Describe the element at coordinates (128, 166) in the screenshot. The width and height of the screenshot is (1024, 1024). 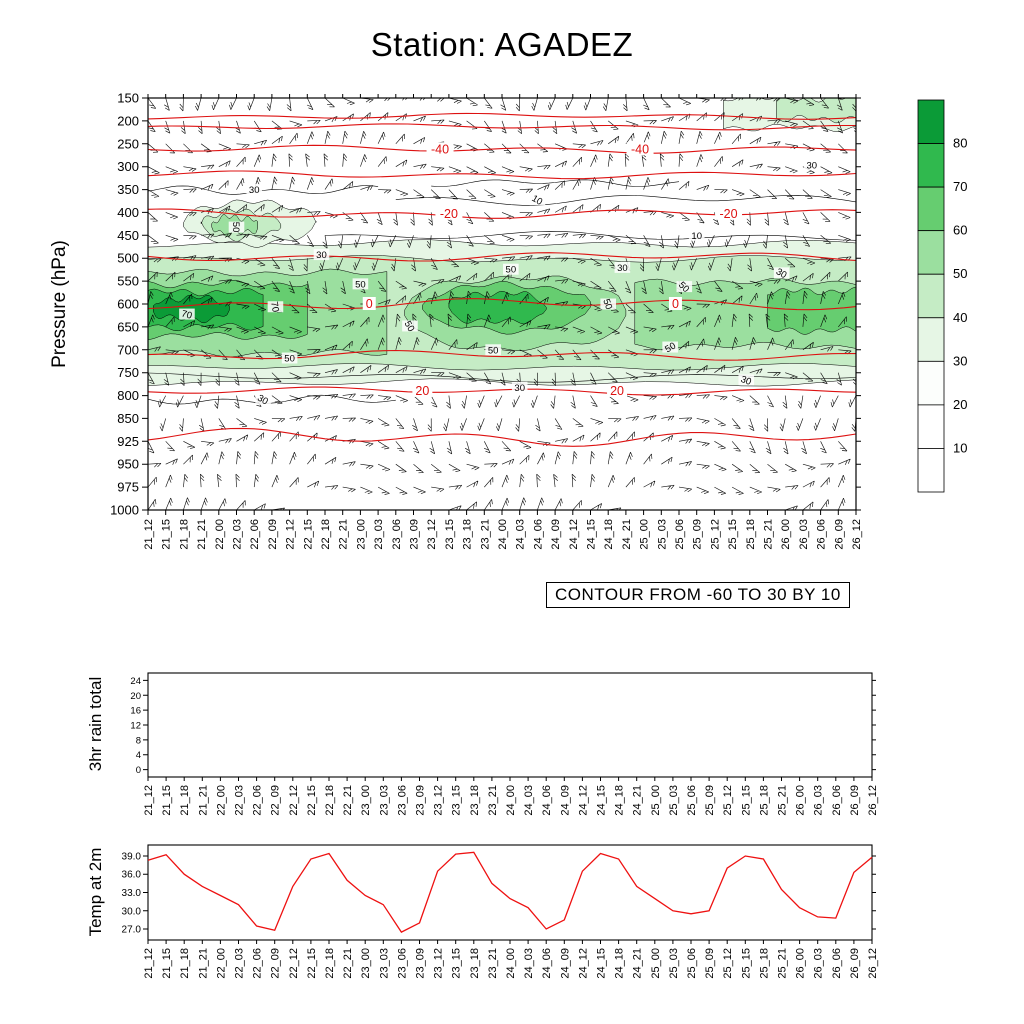
I see `svg-text: 300` at that location.